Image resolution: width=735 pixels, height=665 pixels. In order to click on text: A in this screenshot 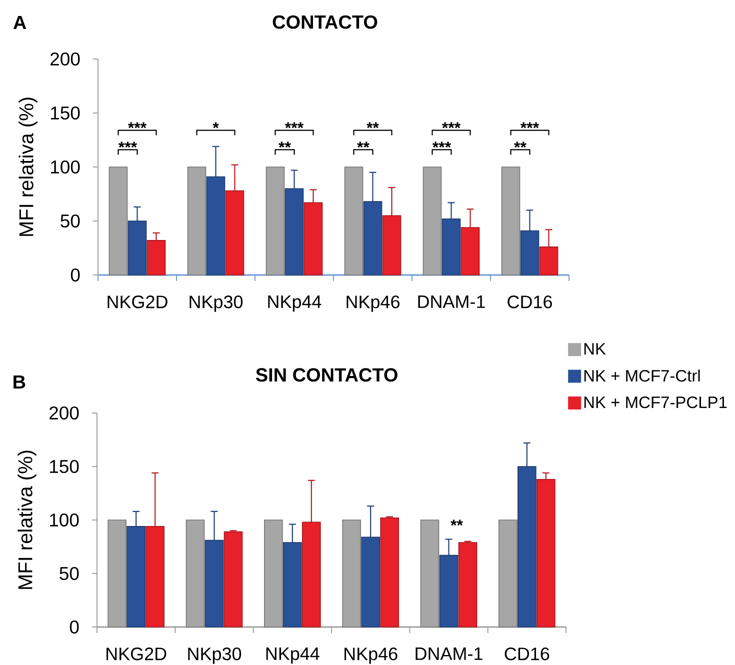, I will do `click(19, 23)`.